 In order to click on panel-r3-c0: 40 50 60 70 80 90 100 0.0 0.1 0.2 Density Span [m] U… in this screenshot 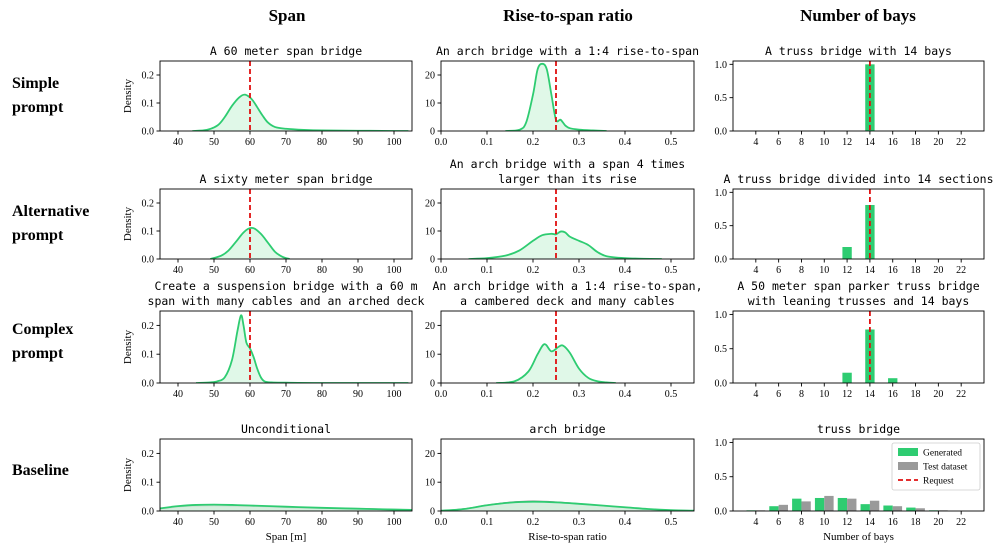, I will do `click(267, 482)`.